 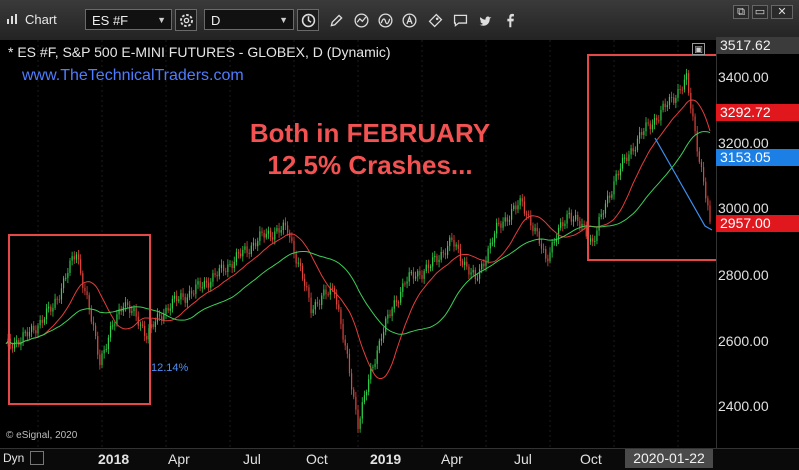 What do you see at coordinates (435, 20) in the screenshot?
I see `share-button` at bounding box center [435, 20].